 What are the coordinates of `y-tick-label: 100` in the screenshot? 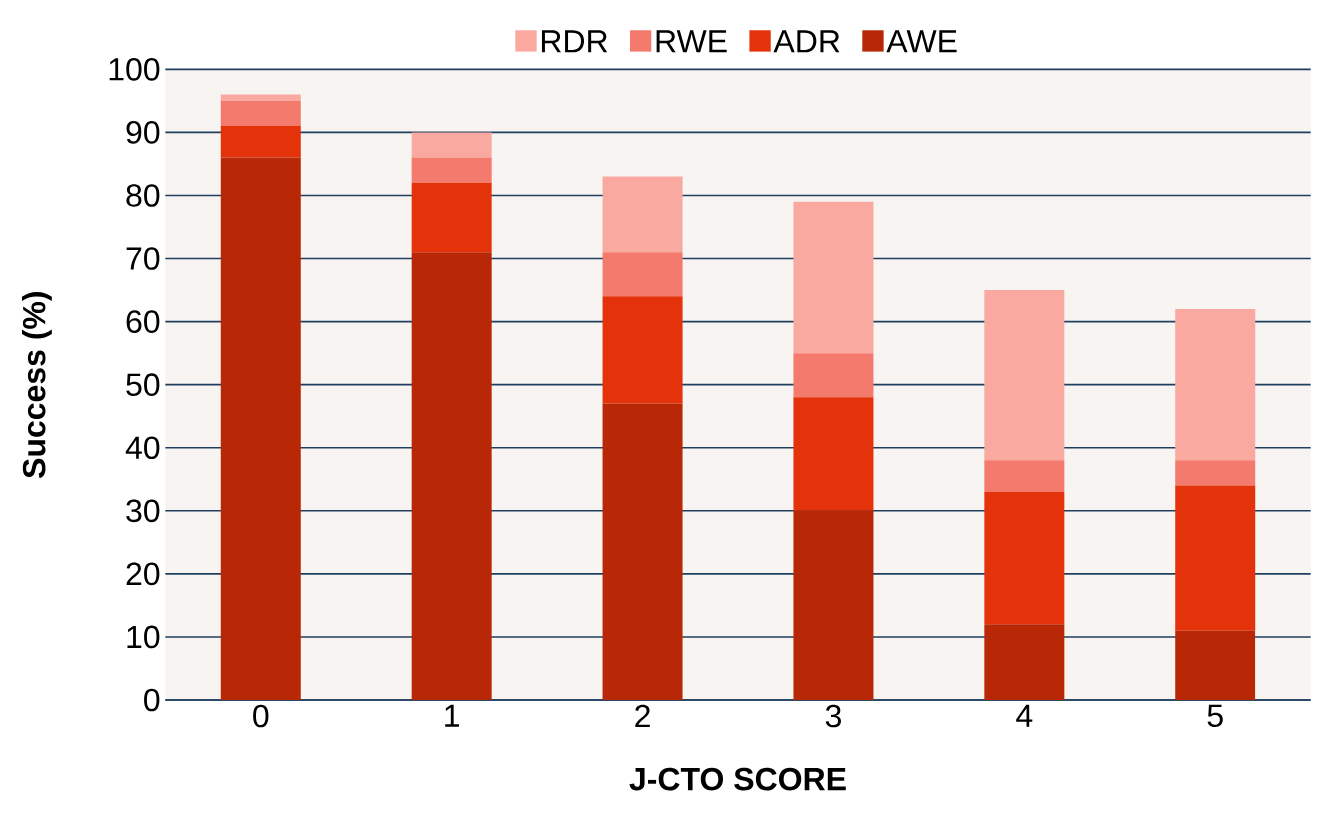 It's located at (134, 69).